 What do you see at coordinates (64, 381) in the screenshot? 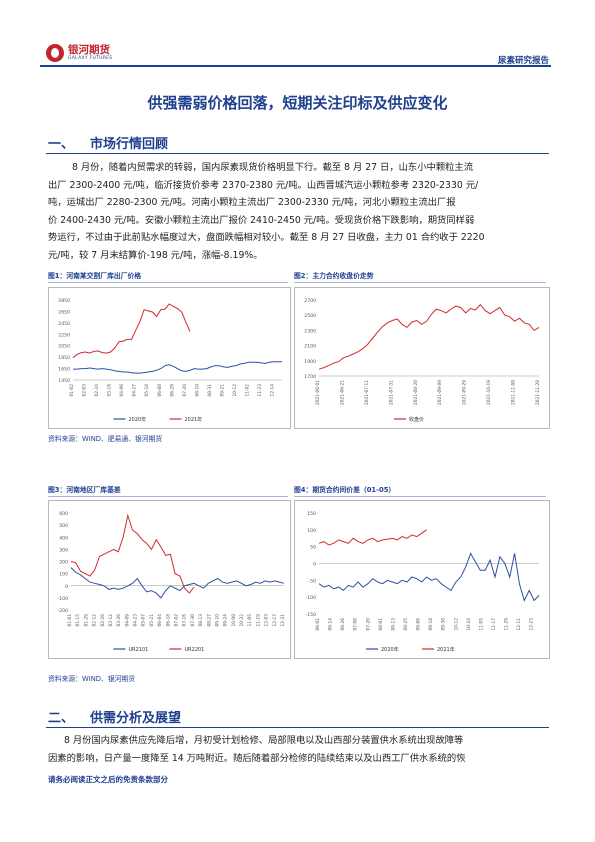
I see `y-tick-label: 1450` at bounding box center [64, 381].